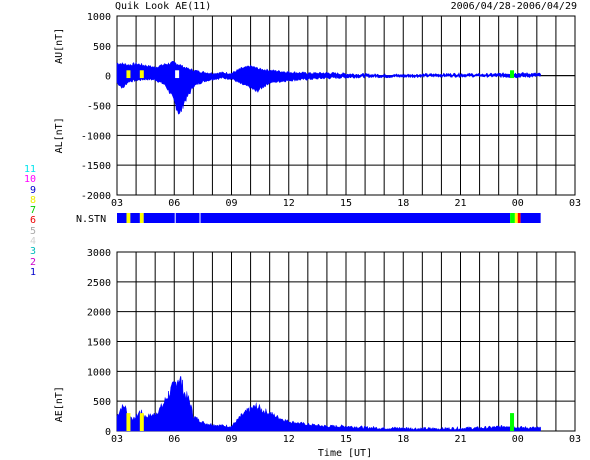  Describe the element at coordinates (99, 313) in the screenshot. I see `y-tick-label: 2000` at that location.